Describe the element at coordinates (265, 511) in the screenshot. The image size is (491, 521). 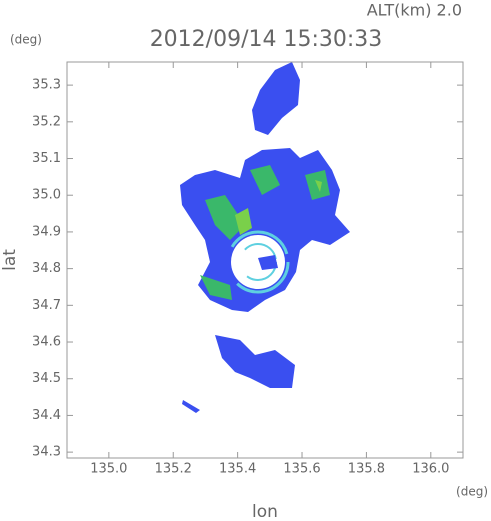
I see `x-axis-label: lon` at that location.